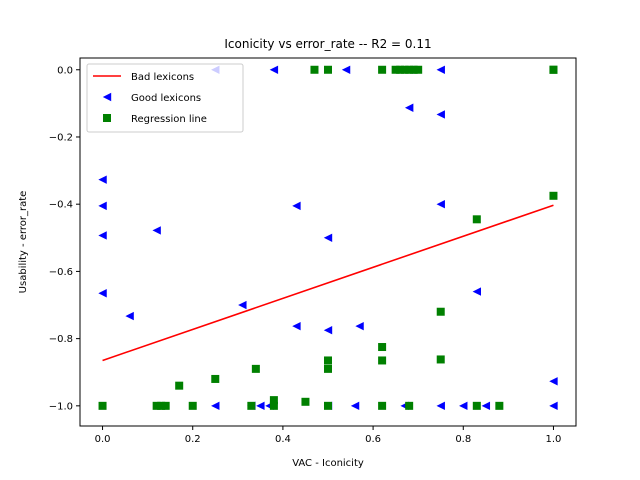  I want to click on y-tick-label: −0.2, so click(61, 137).